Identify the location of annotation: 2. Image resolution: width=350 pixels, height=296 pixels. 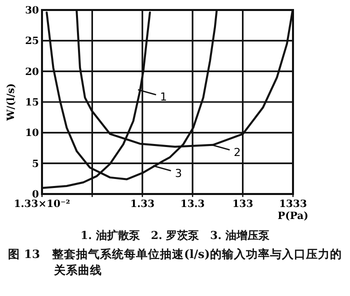
(237, 152).